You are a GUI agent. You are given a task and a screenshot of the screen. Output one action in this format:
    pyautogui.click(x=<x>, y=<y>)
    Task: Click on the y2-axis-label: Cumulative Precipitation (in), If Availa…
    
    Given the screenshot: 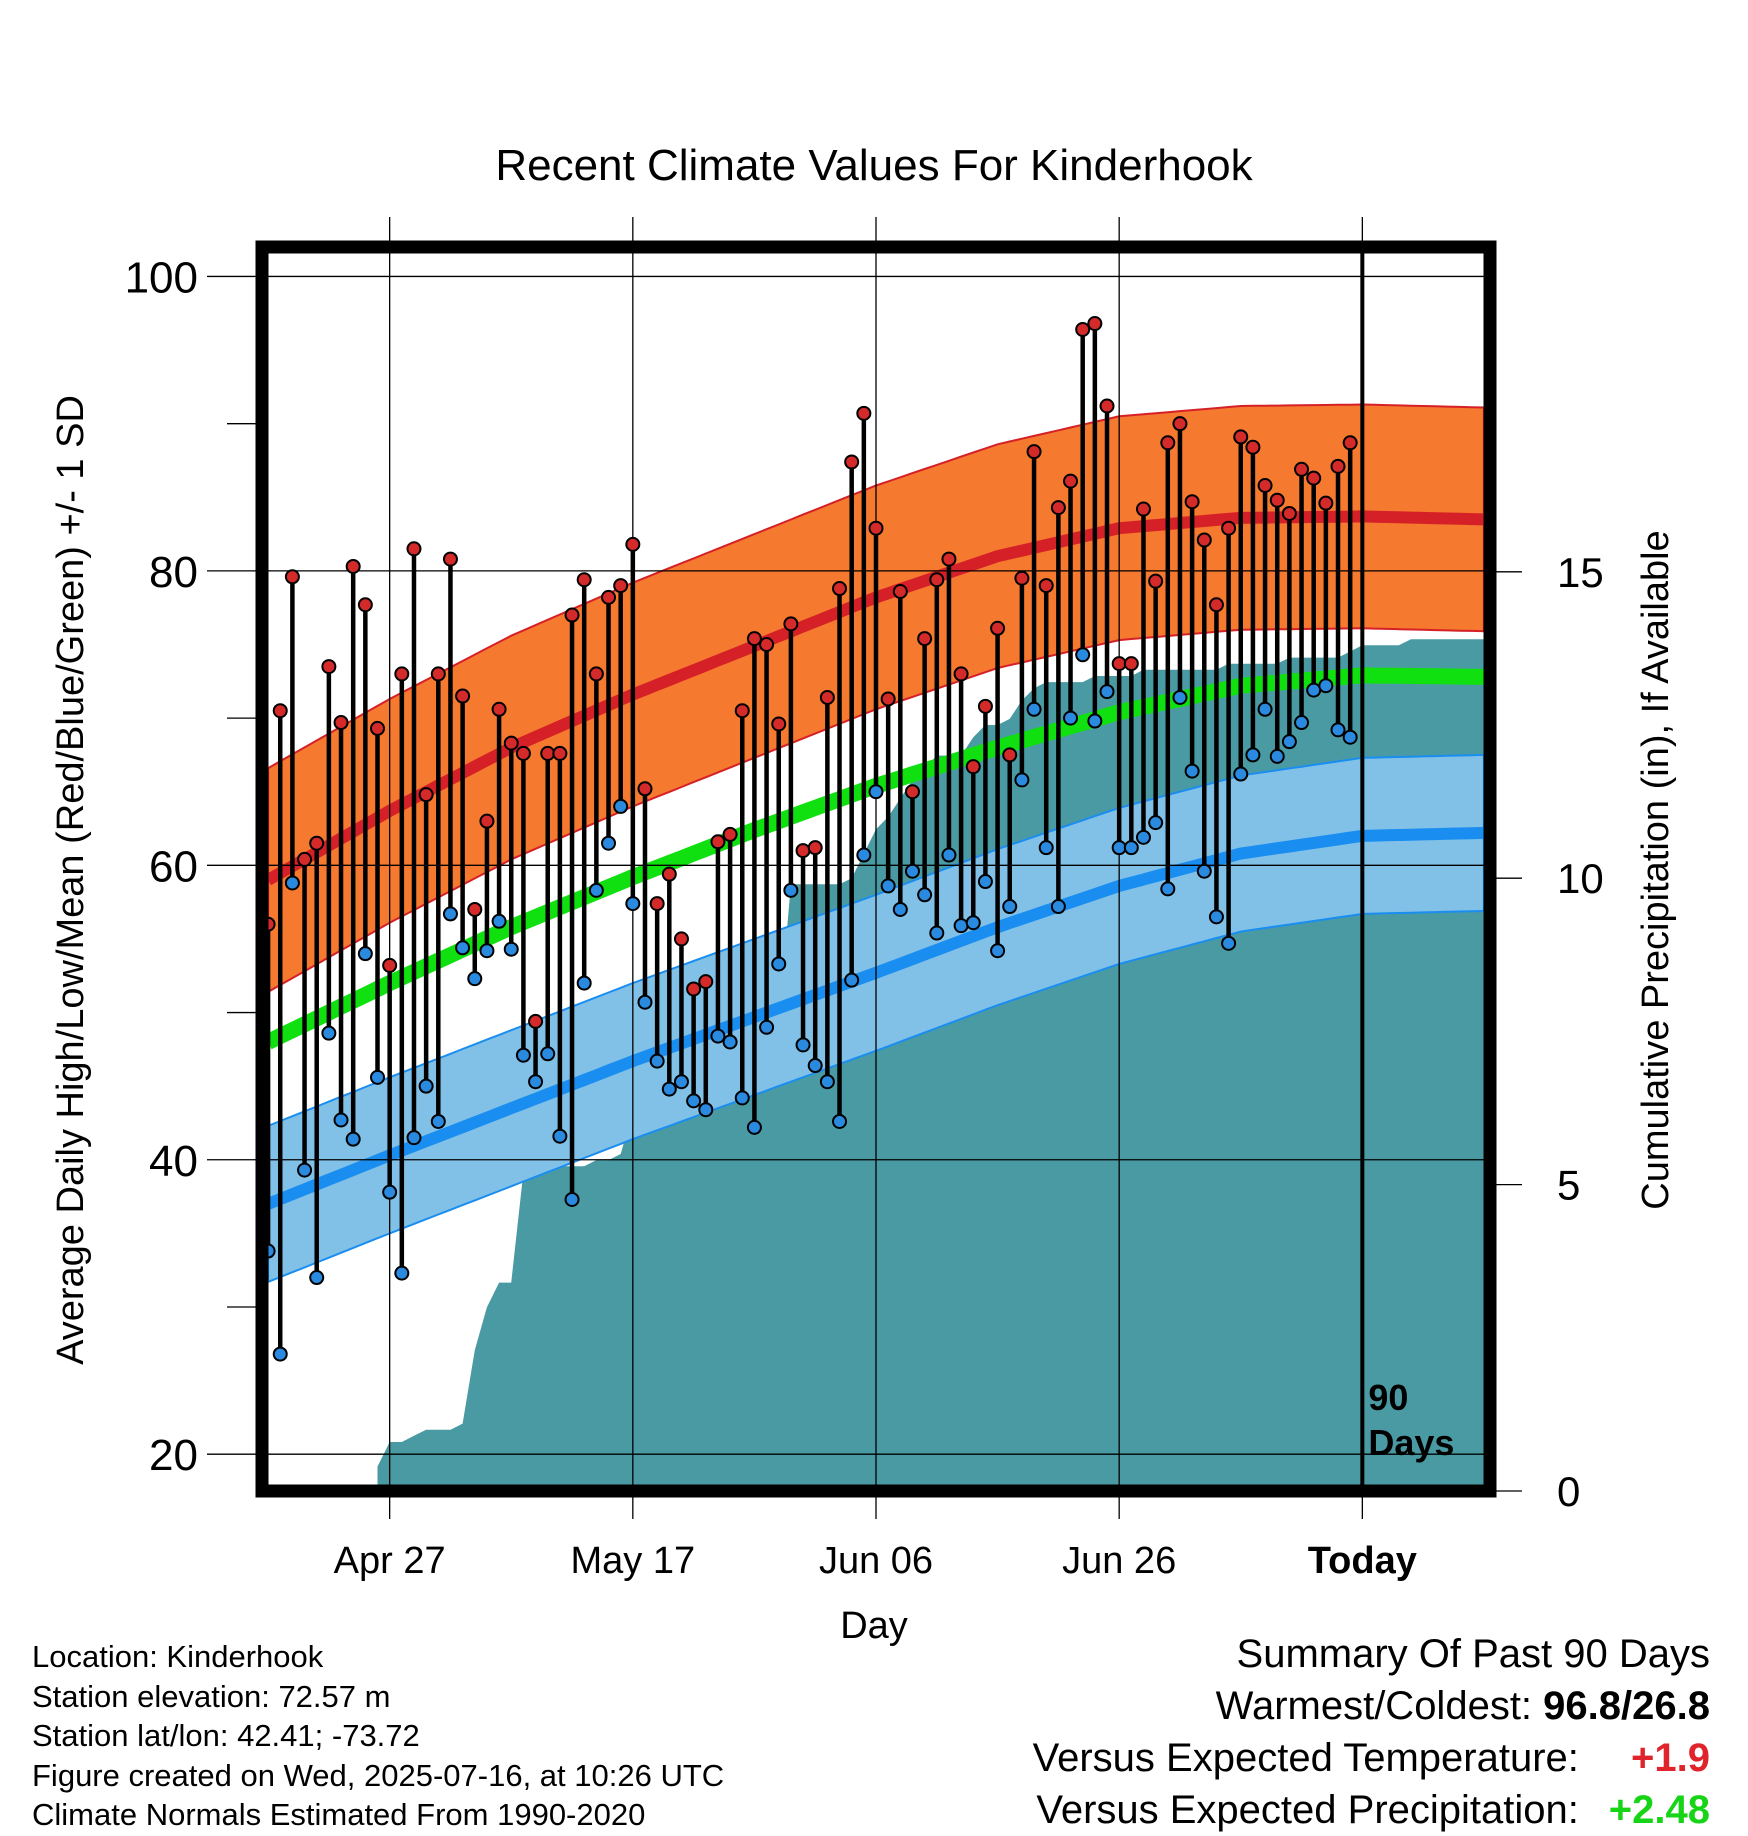 What is the action you would take?
    pyautogui.click(x=1656, y=869)
    